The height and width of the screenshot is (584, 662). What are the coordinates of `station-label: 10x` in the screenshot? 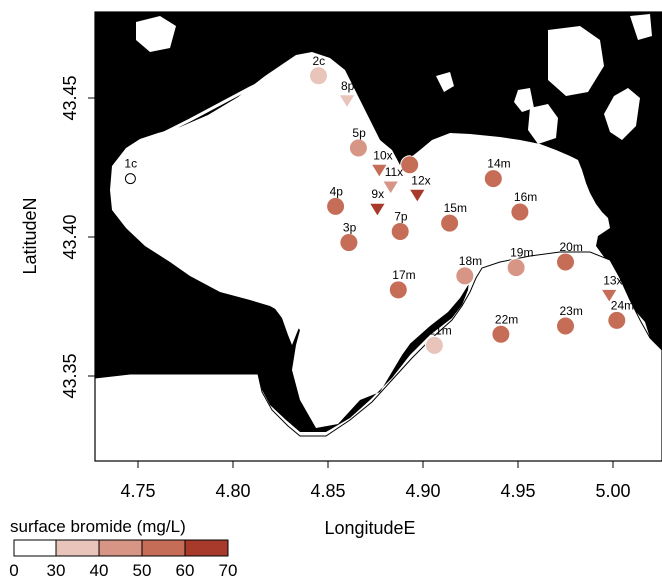 It's located at (382, 155).